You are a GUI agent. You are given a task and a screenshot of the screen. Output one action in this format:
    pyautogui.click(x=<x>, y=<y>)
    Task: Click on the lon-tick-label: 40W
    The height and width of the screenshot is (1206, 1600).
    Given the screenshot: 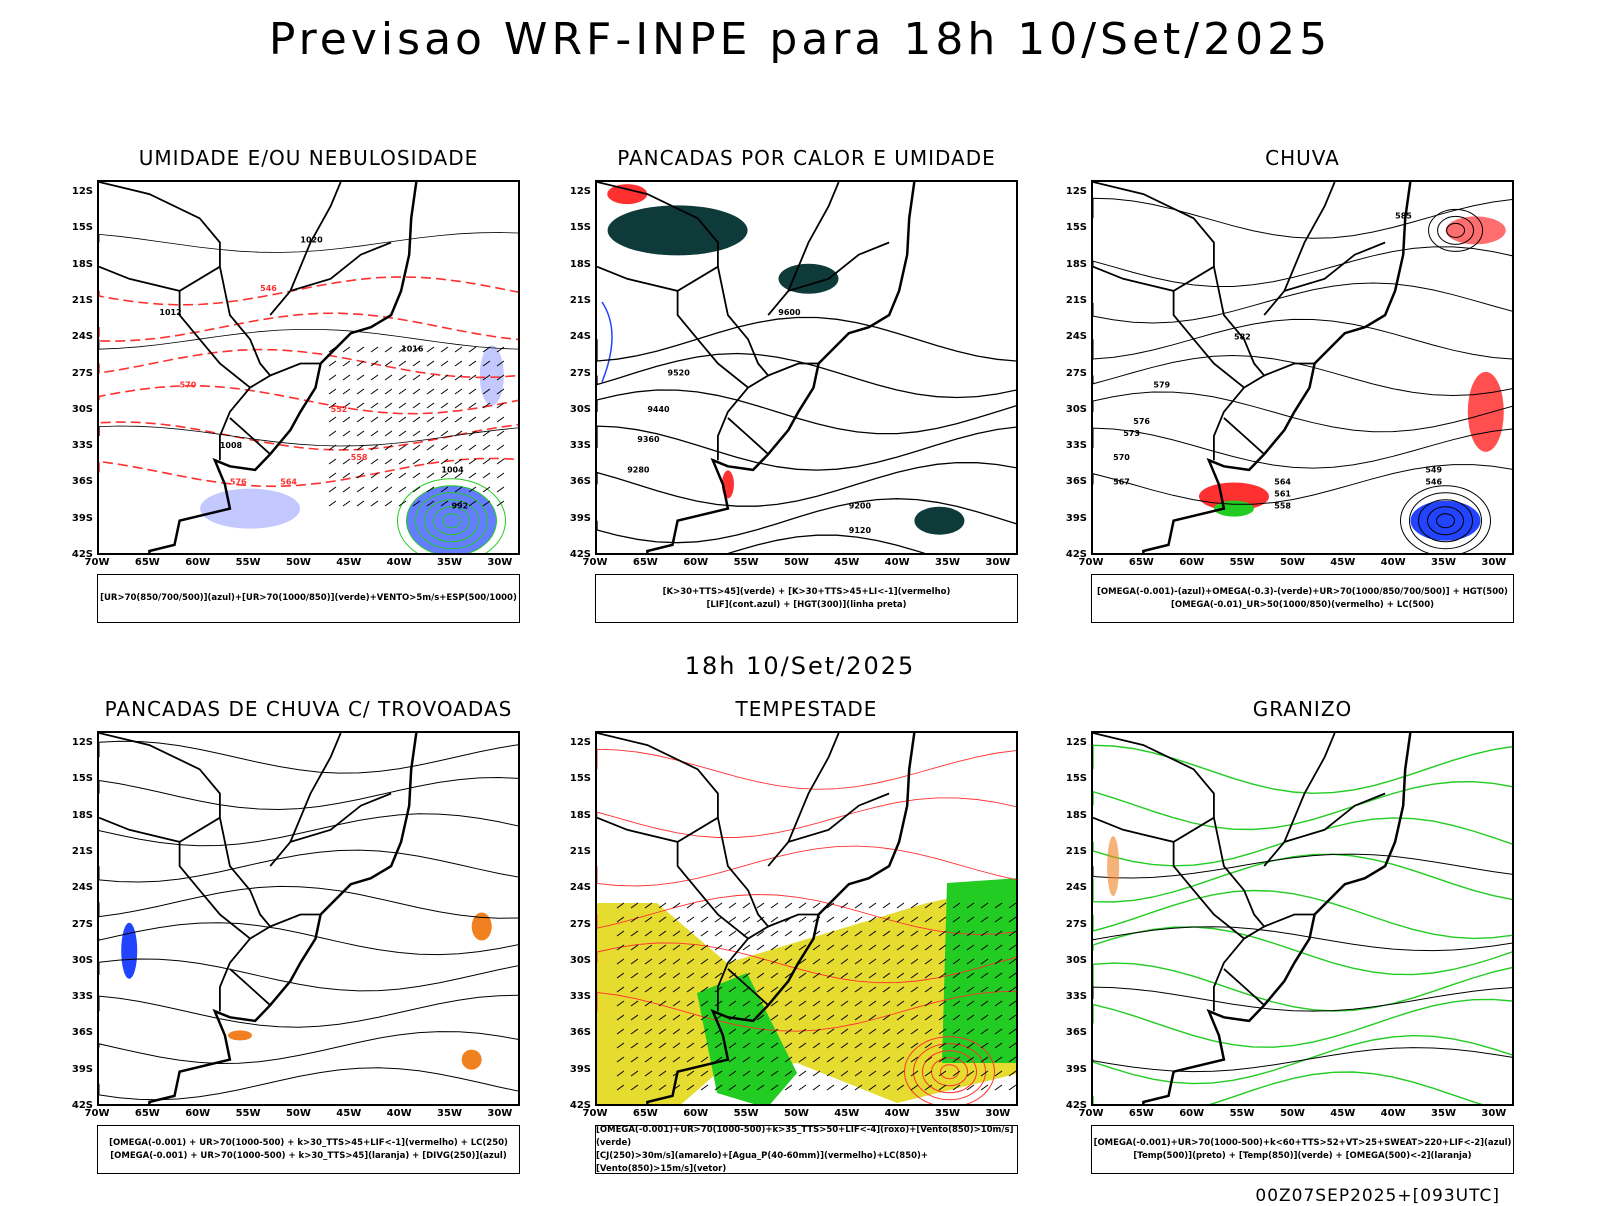 What is the action you would take?
    pyautogui.click(x=1393, y=1113)
    